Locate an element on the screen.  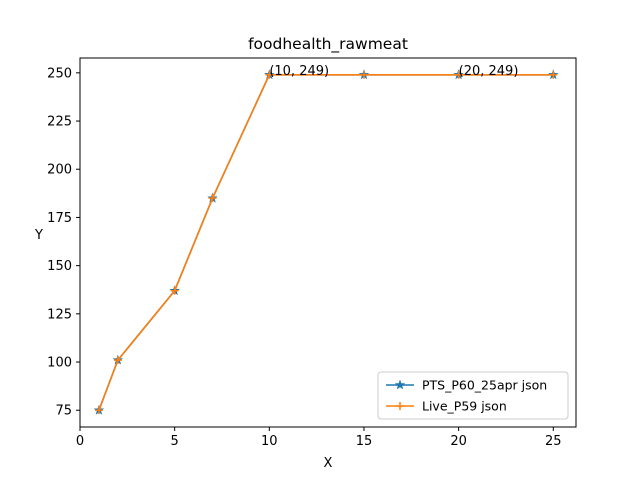
y-tick-label-0: 75 is located at coordinates (63, 411).